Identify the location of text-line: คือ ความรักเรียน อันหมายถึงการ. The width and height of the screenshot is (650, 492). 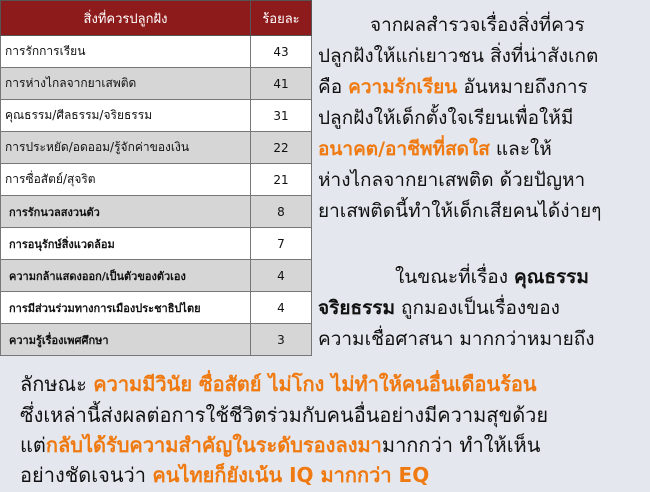
(453, 87).